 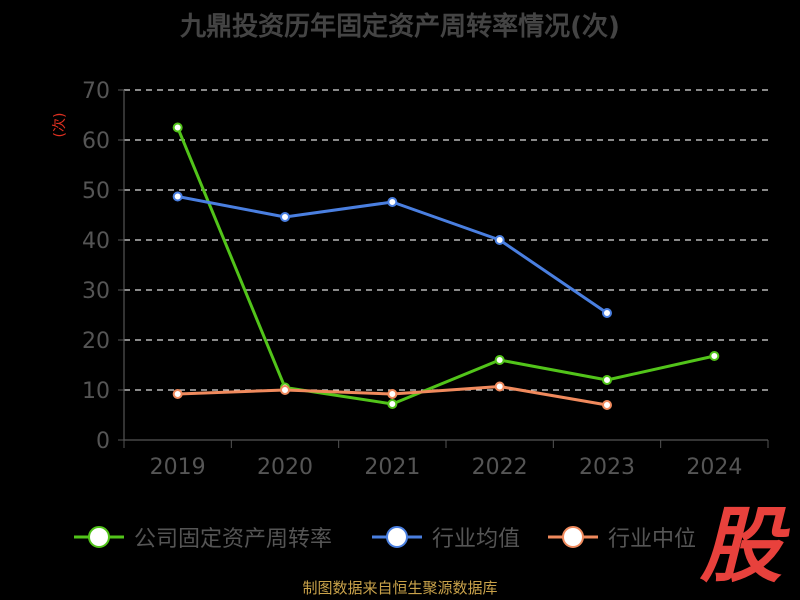 I want to click on y-tick-label: 70, so click(x=96, y=91).